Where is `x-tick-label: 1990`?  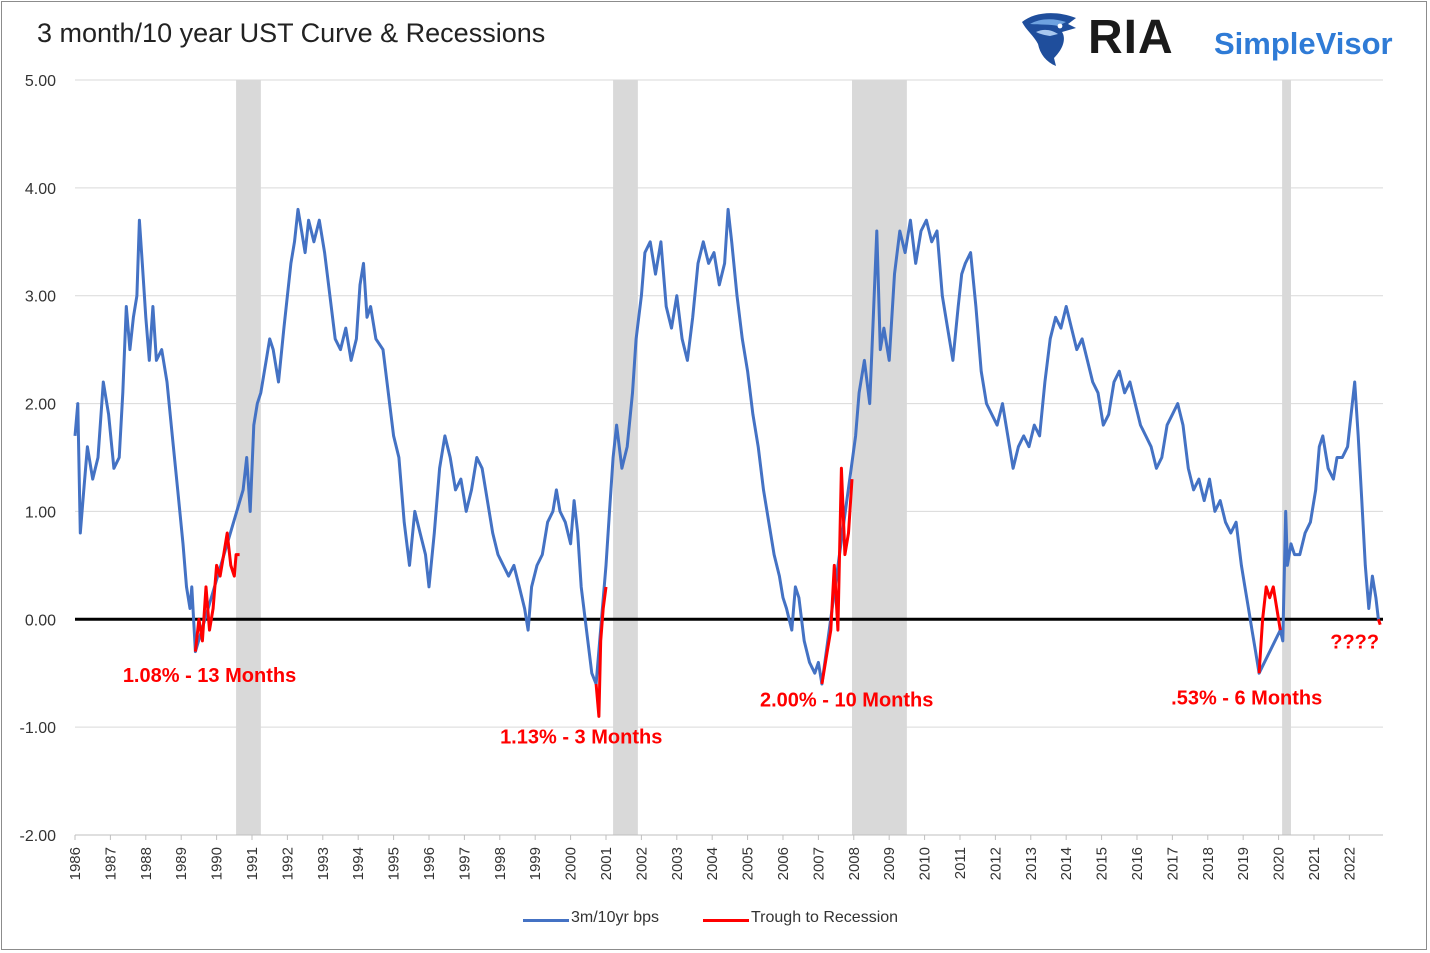
x-tick-label: 1990 is located at coordinates (217, 863).